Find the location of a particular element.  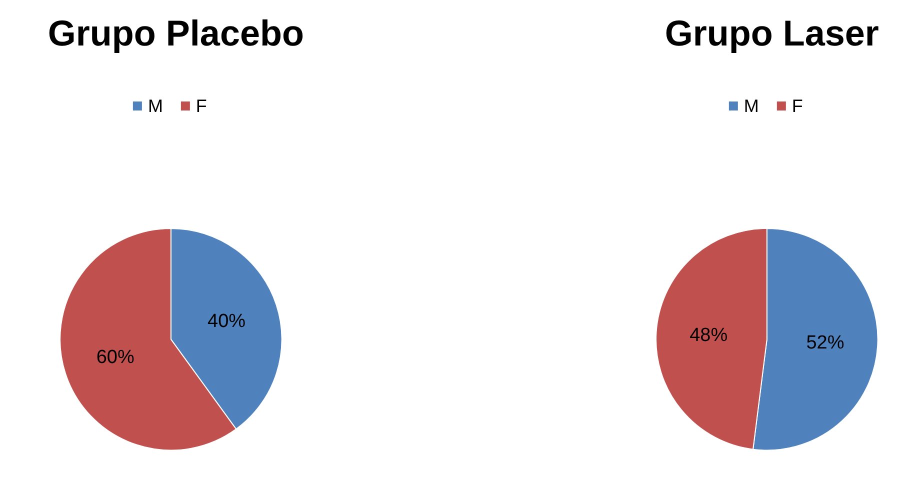

data-label: 40% is located at coordinates (227, 321).